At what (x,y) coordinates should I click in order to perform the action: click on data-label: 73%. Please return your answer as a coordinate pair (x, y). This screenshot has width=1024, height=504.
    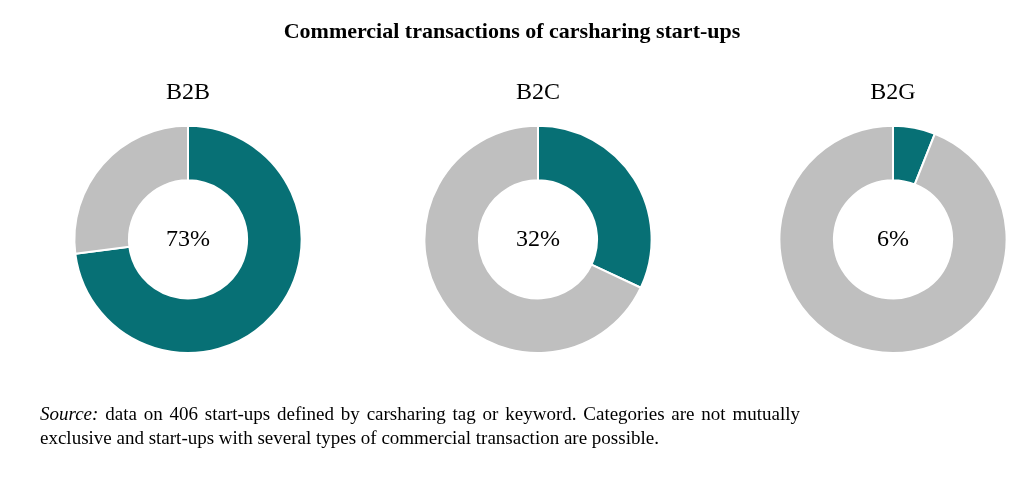
    Looking at the image, I should click on (188, 237).